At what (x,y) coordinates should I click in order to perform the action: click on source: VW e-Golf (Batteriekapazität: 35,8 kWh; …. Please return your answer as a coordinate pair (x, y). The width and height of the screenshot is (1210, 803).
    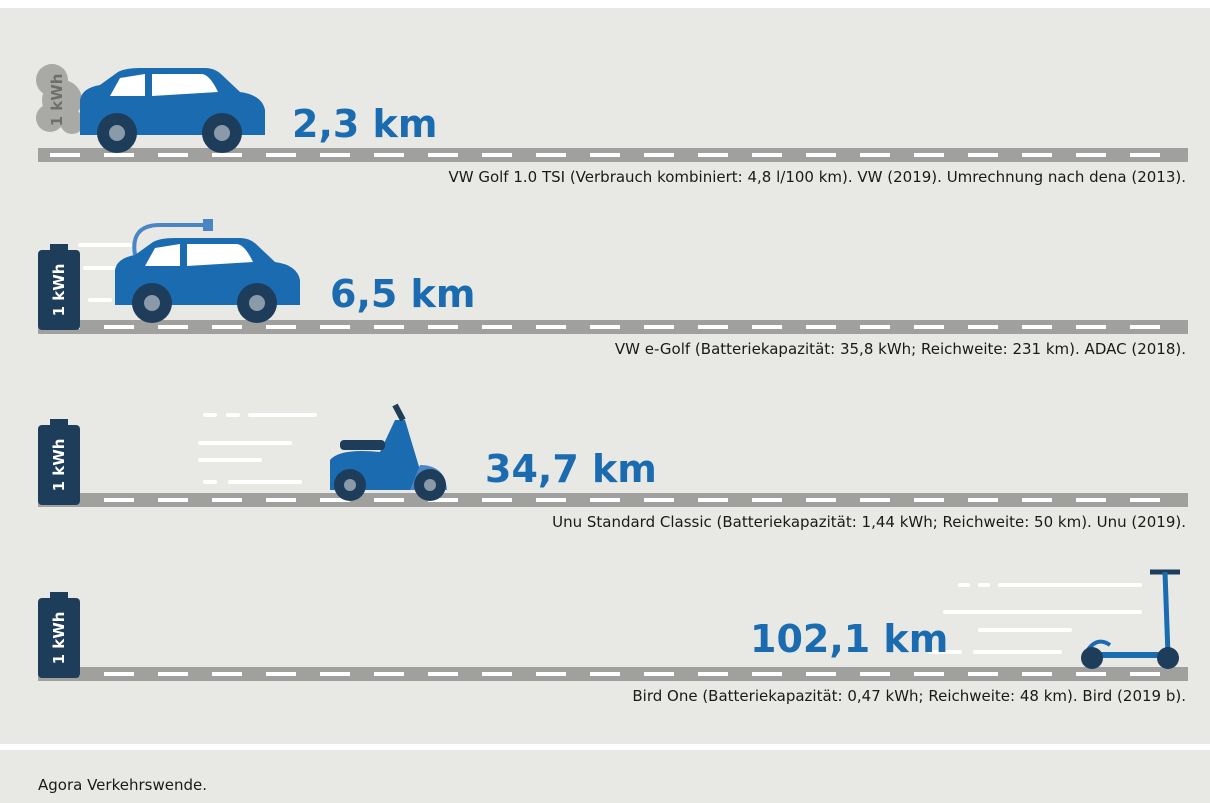
    Looking at the image, I should click on (900, 349).